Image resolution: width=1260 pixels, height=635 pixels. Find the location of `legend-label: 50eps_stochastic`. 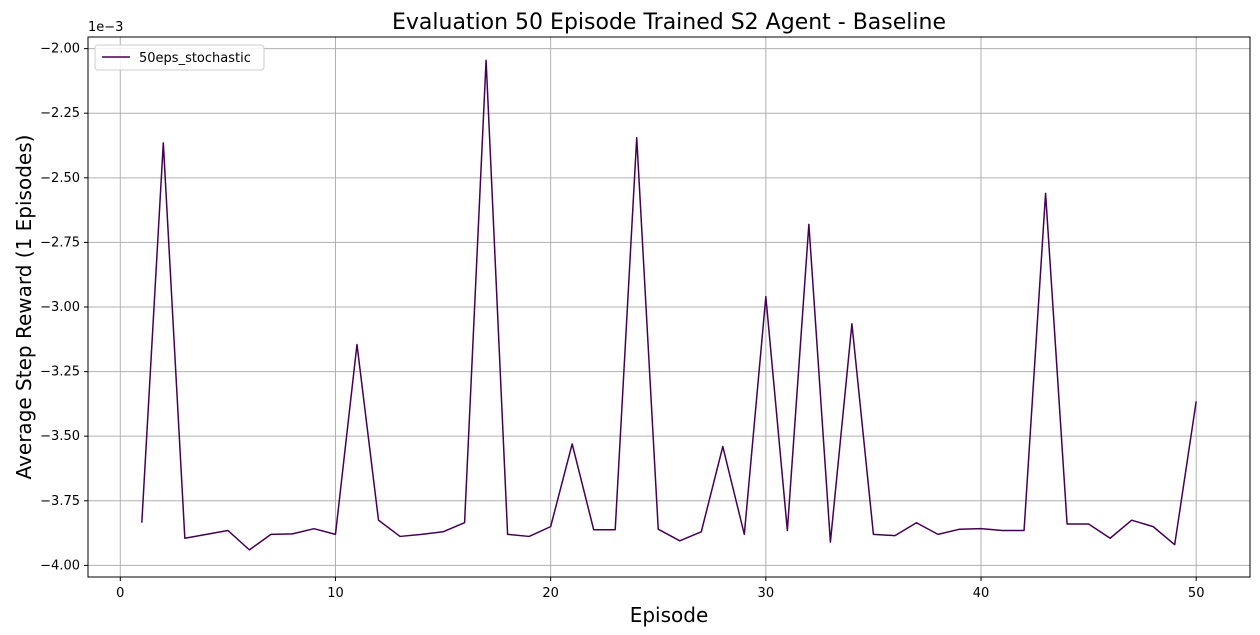

legend-label: 50eps_stochastic is located at coordinates (195, 58).